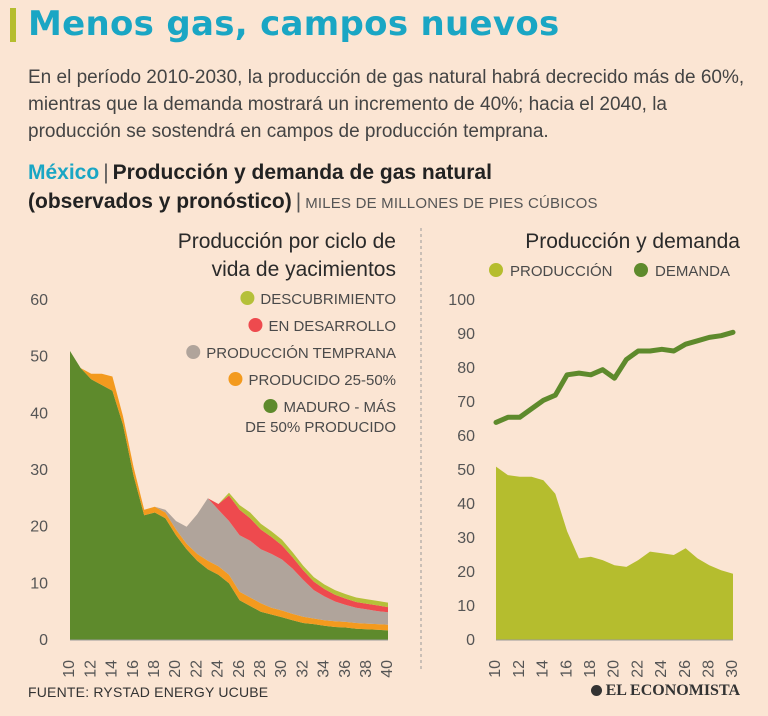 This screenshot has width=768, height=716. I want to click on subtitle-line2: (observados y pronóstico), so click(160, 201).